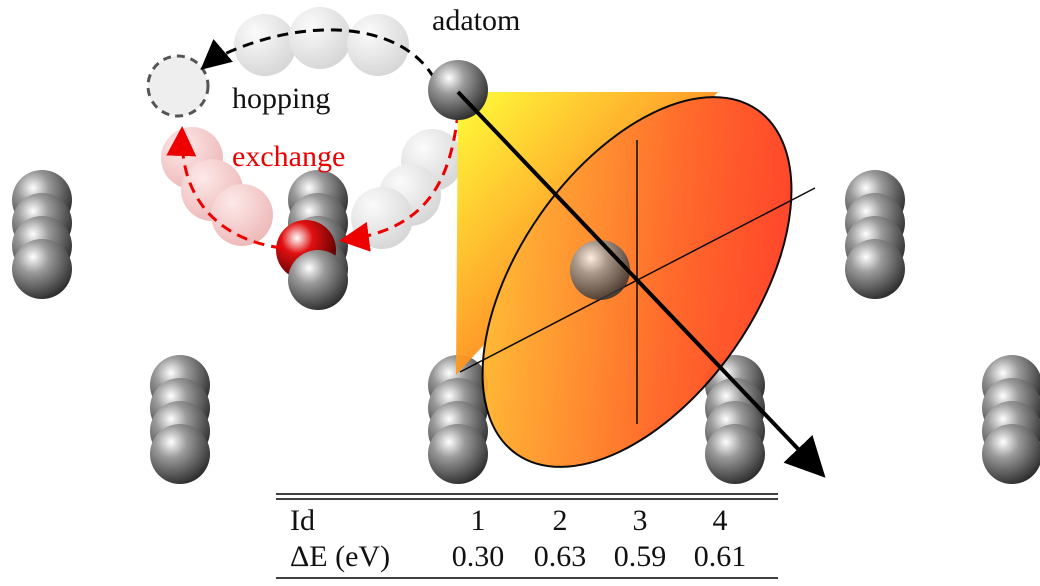 Image resolution: width=1040 pixels, height=586 pixels. Describe the element at coordinates (302, 520) in the screenshot. I see `table-cell: Id` at that location.